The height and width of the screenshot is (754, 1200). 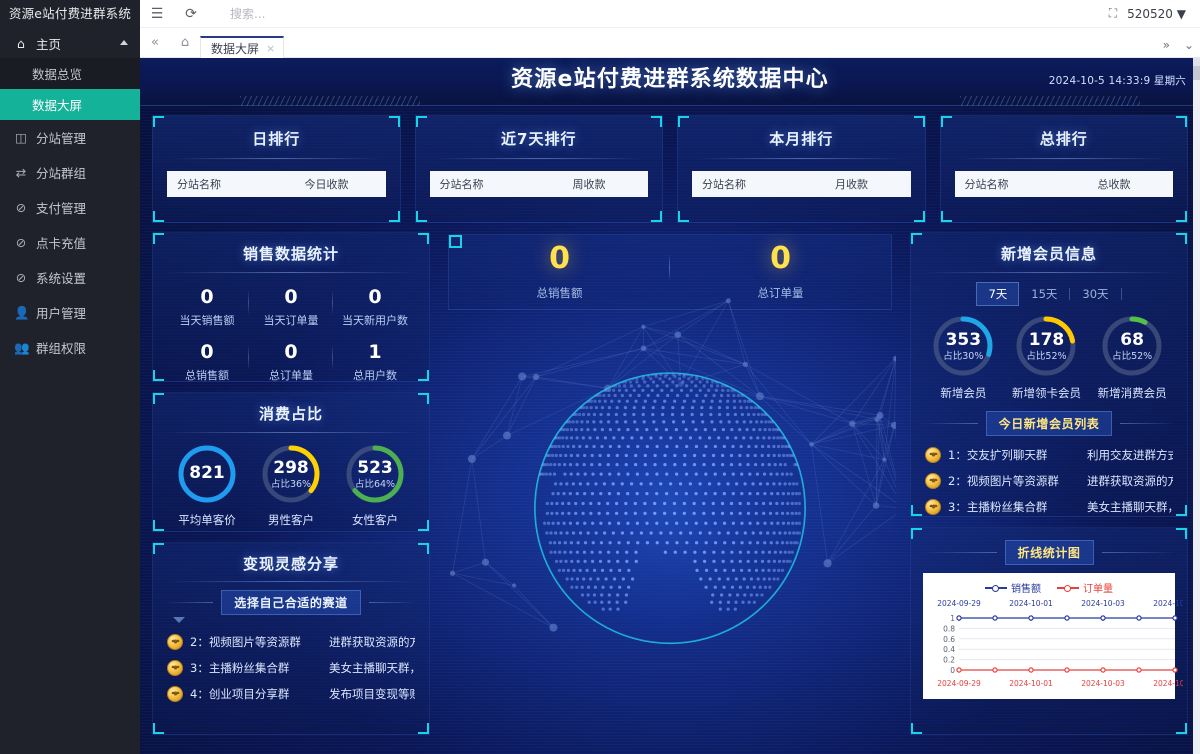 What do you see at coordinates (375, 485) in the screenshot?
I see `donut-female-customers: 523 占比64% 女性客户` at bounding box center [375, 485].